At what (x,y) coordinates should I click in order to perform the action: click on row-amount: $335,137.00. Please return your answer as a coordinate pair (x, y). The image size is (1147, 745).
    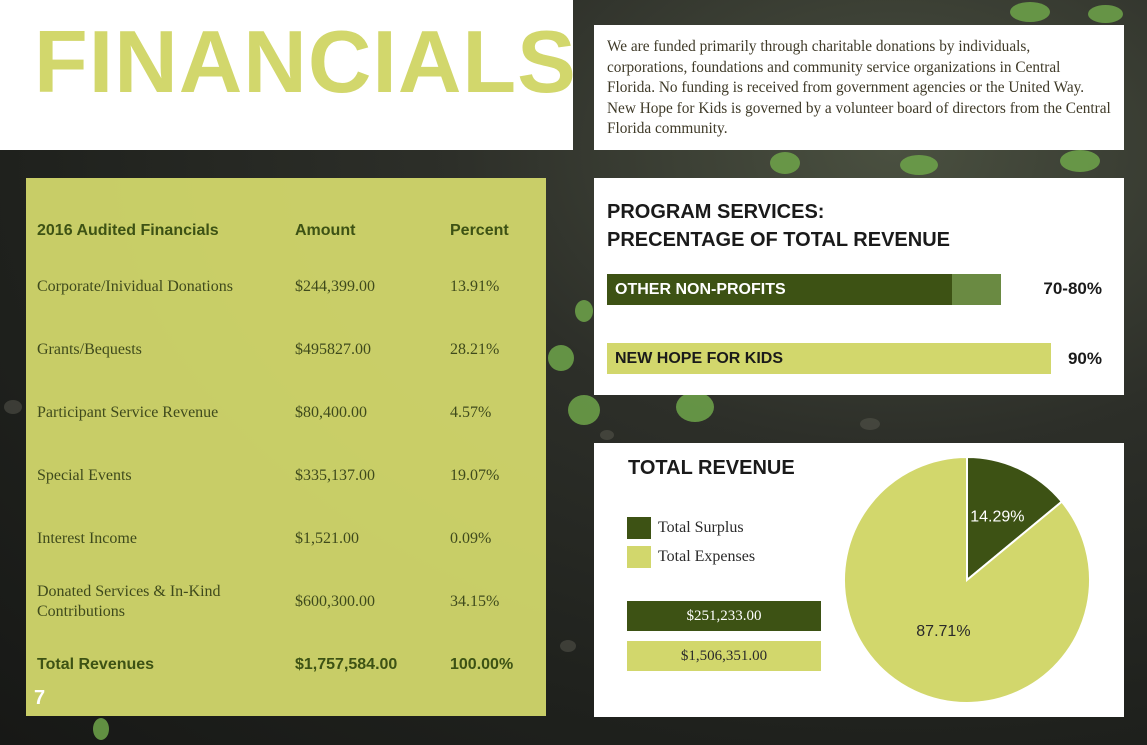
    Looking at the image, I should click on (335, 475).